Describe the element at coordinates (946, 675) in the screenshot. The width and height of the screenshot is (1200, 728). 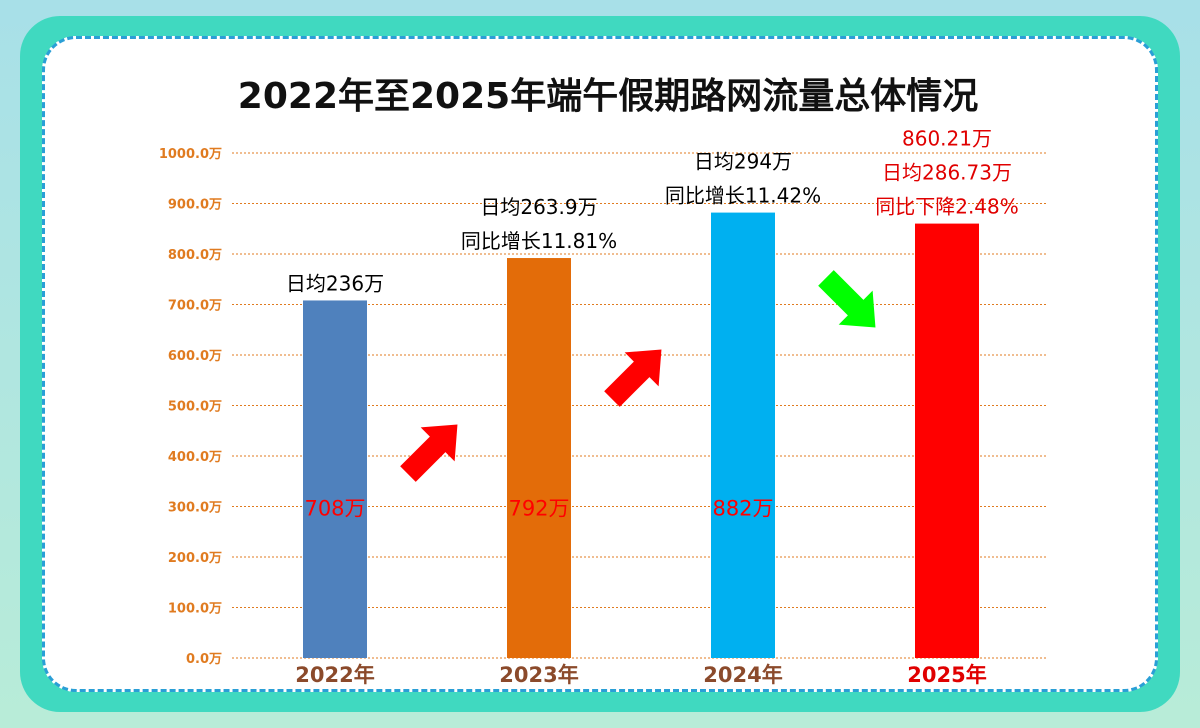
I see `x-category-label: 2025年` at that location.